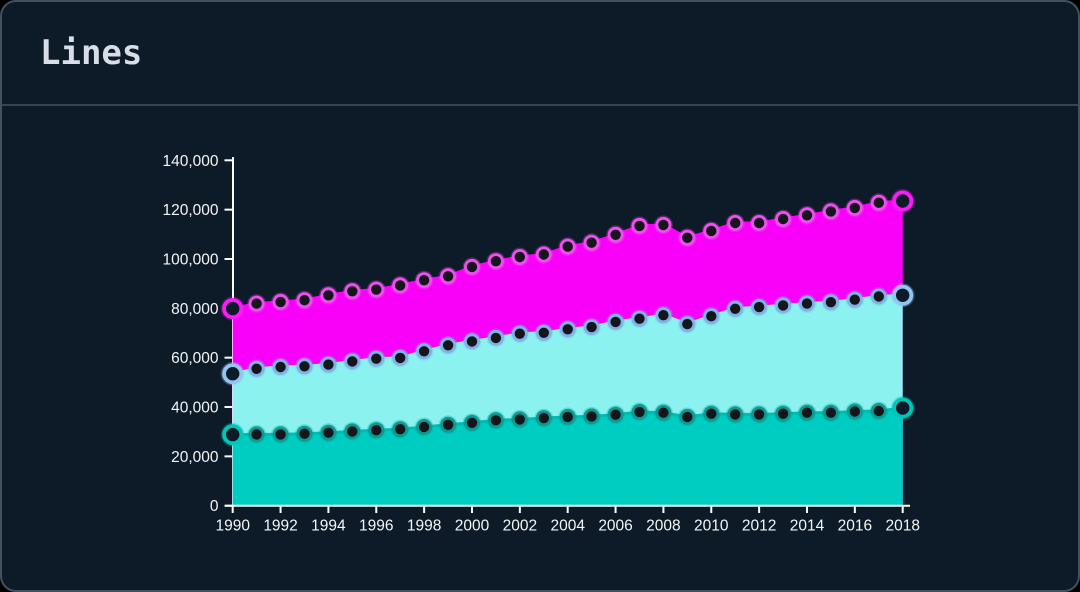 This screenshot has height=592, width=1080. What do you see at coordinates (424, 526) in the screenshot?
I see `x-tick-label: 1998` at bounding box center [424, 526].